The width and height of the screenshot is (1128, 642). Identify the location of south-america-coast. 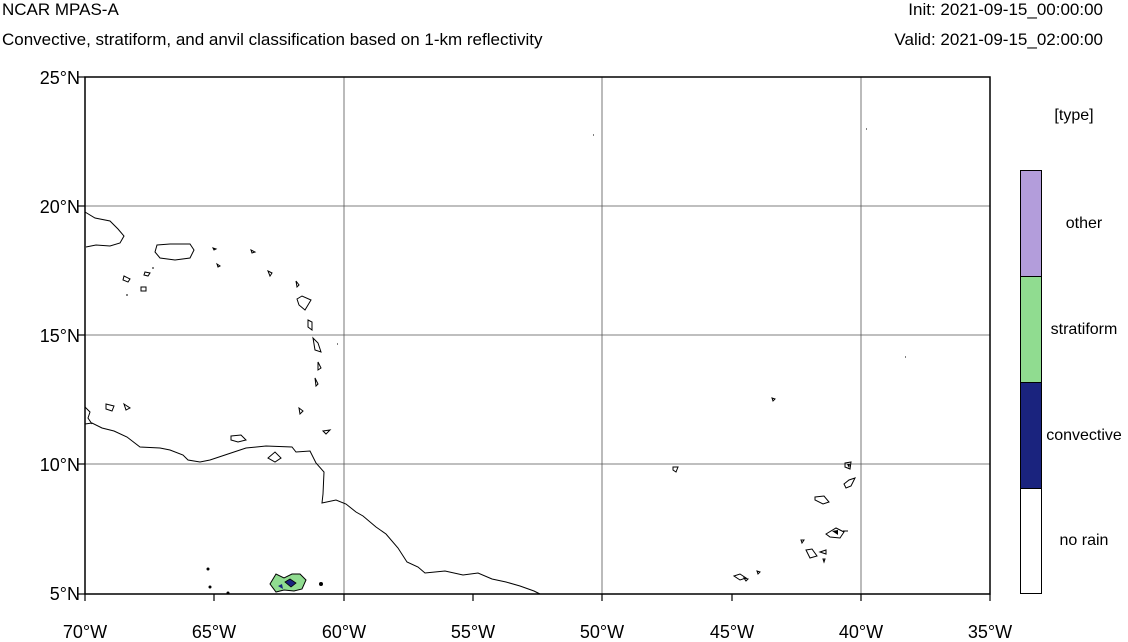
(312, 508).